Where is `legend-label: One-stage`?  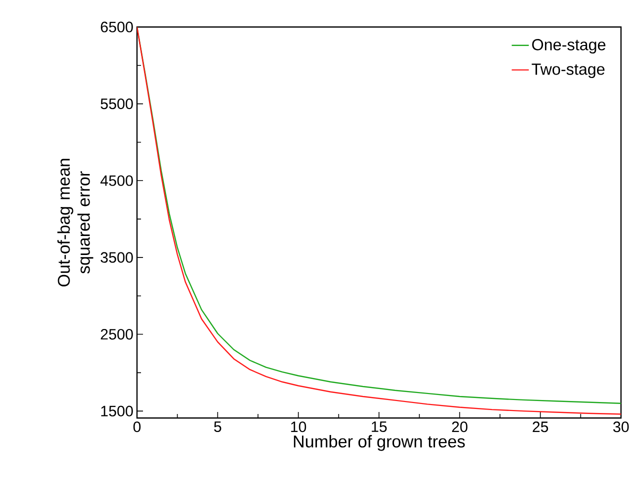 legend-label: One-stage is located at coordinates (569, 46).